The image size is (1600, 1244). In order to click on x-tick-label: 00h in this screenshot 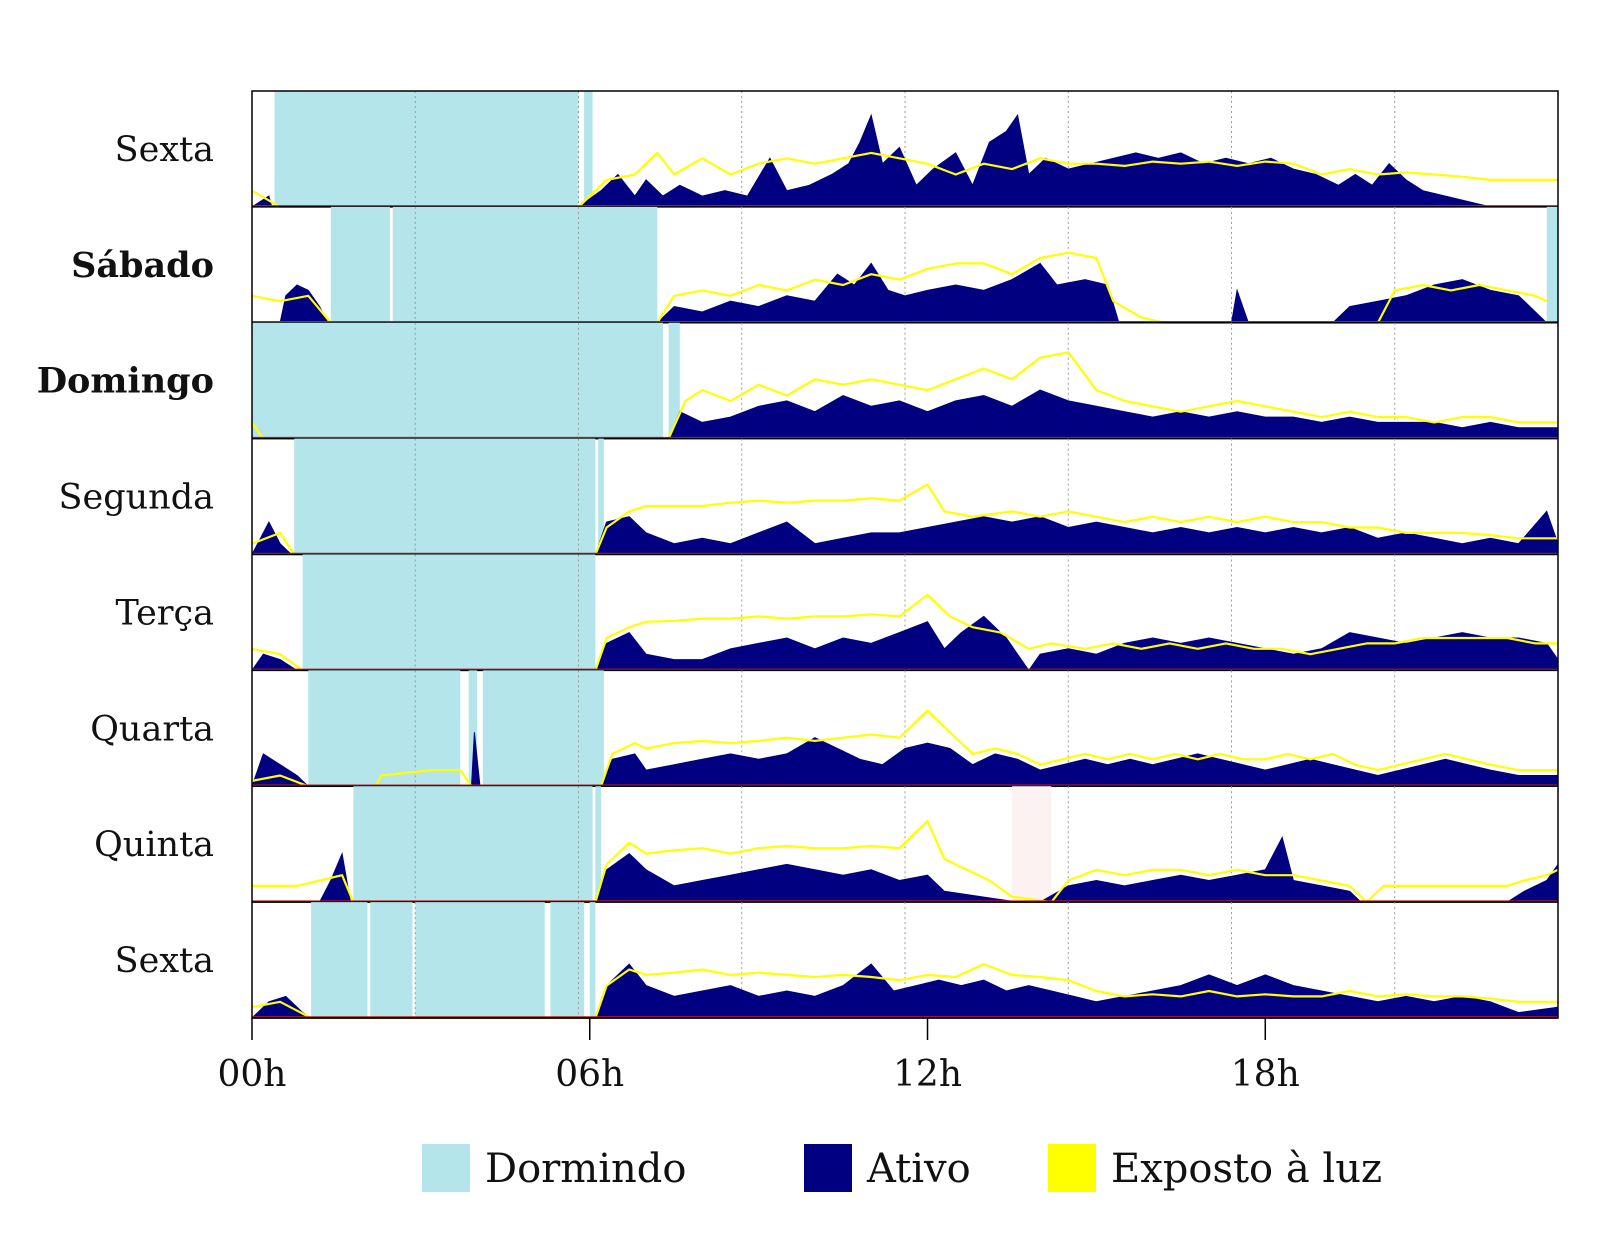, I will do `click(252, 1074)`.